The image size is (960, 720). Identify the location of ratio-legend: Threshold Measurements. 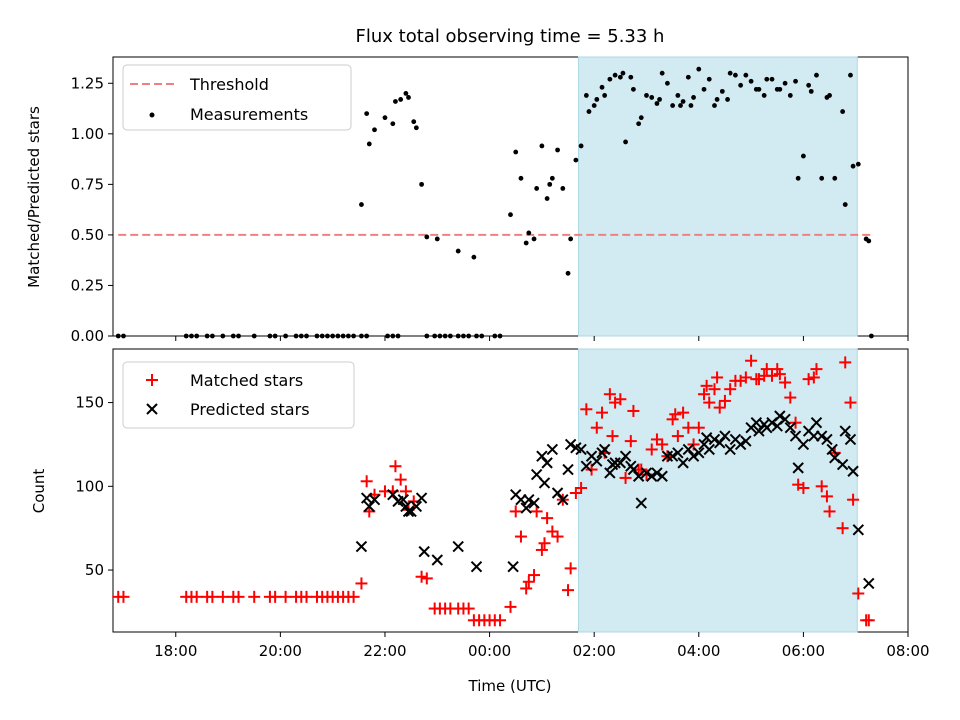
(237, 97).